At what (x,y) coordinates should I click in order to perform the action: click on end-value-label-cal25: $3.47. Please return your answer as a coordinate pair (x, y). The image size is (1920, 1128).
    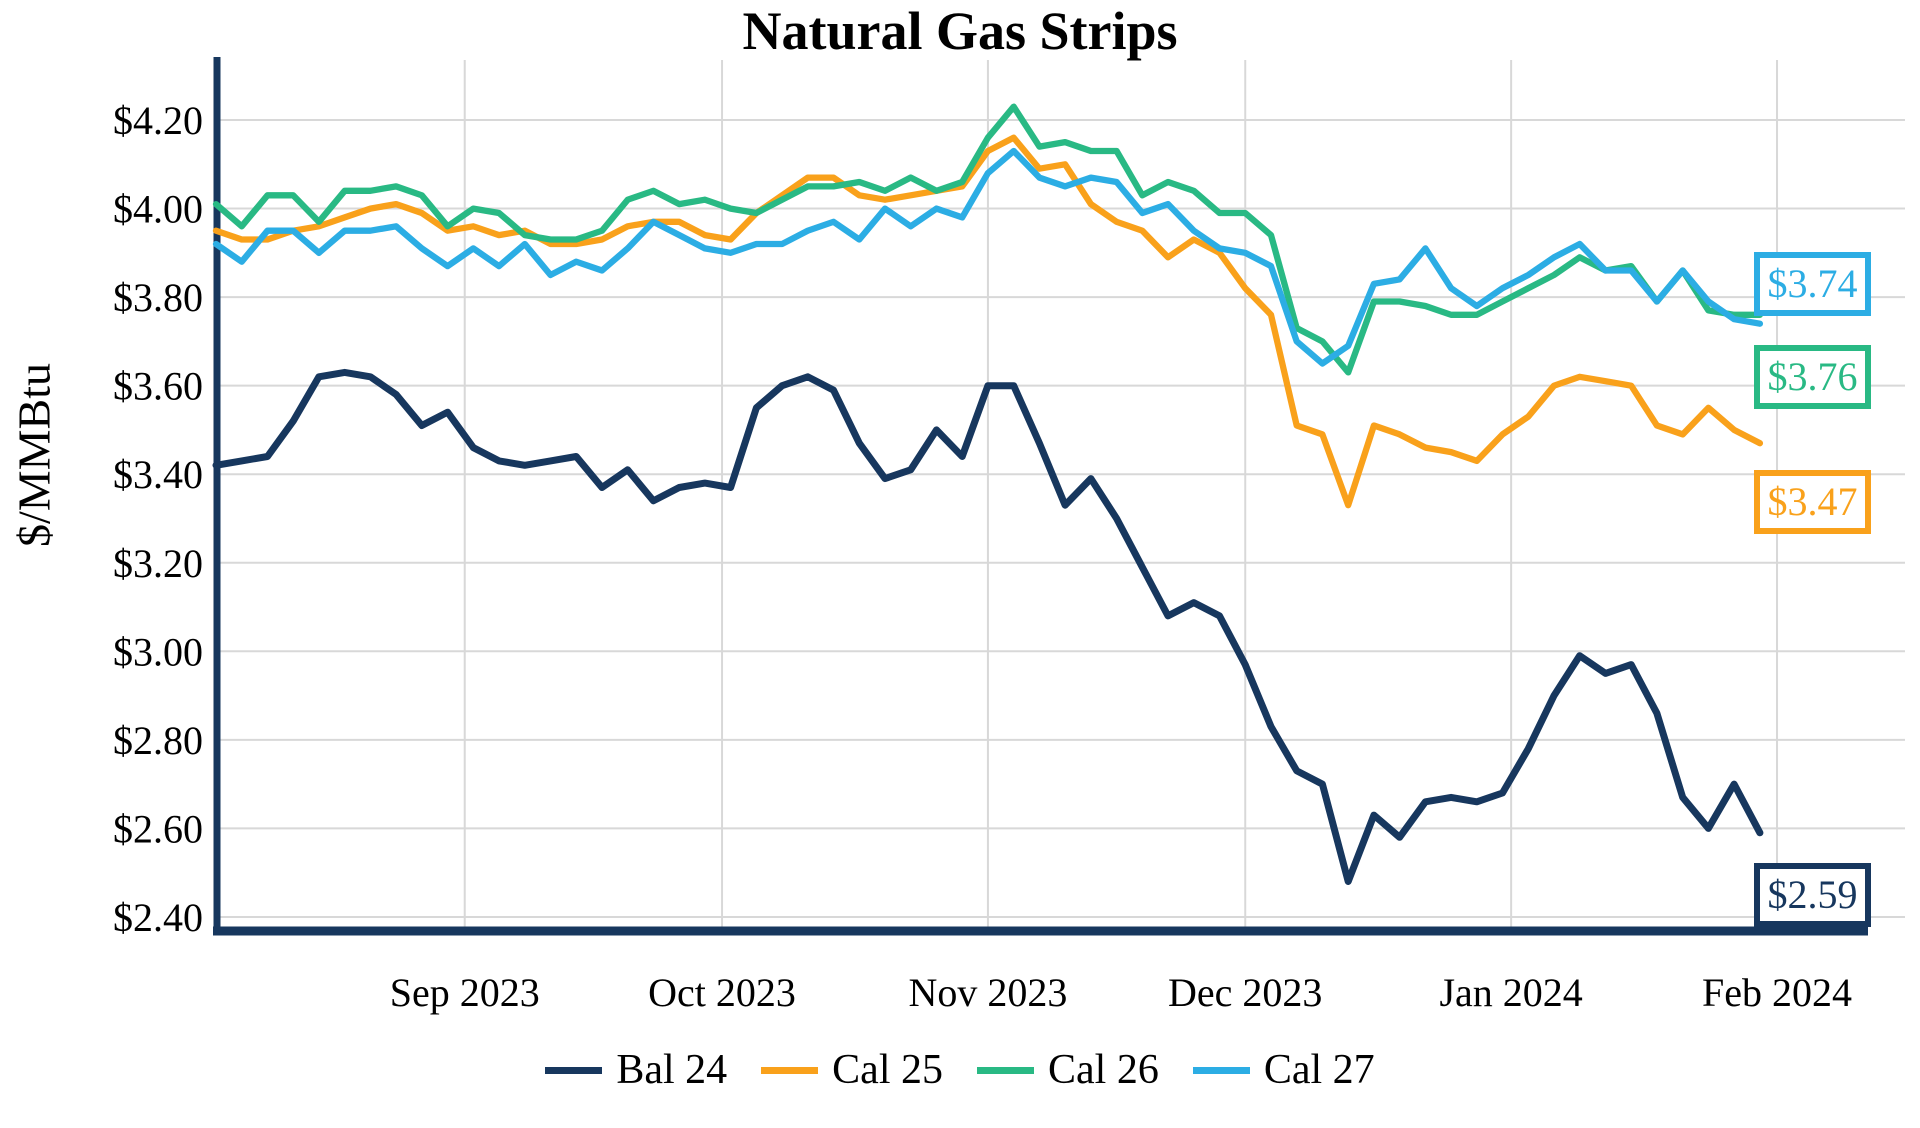
    Looking at the image, I should click on (1812, 502).